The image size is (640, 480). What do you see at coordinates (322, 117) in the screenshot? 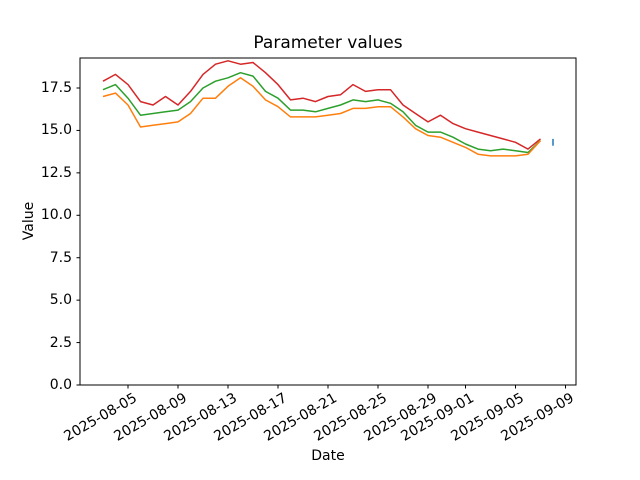
I see `series-orange-line` at bounding box center [322, 117].